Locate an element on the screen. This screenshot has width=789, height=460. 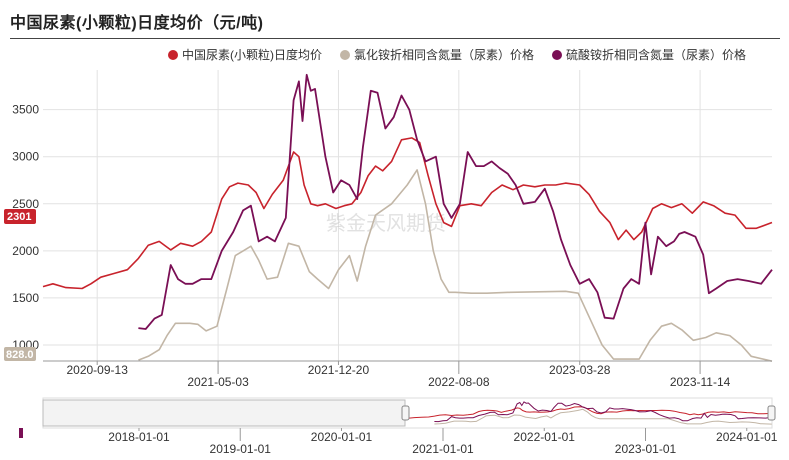
navigator-right-handle is located at coordinates (771, 413).